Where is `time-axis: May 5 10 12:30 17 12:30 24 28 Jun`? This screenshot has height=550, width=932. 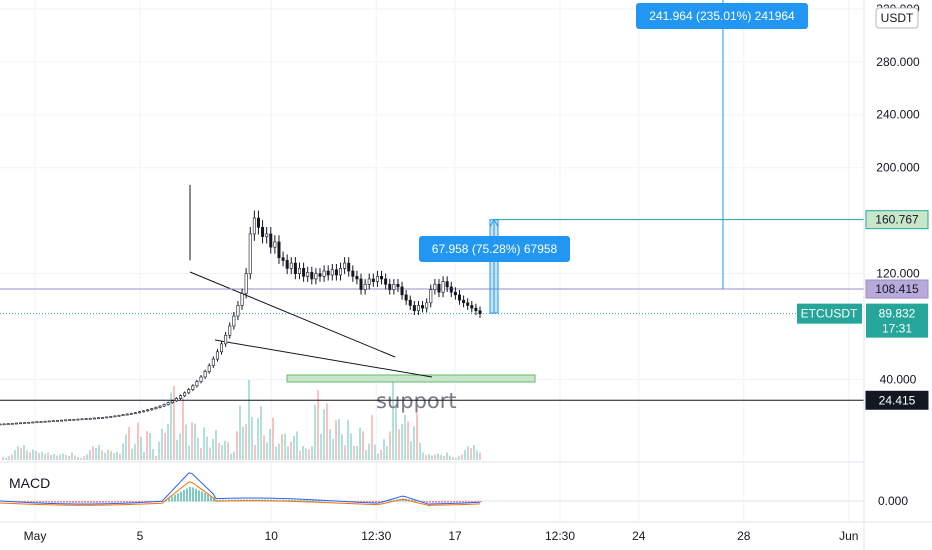
time-axis: May 5 10 12:30 17 12:30 24 28 Jun is located at coordinates (441, 536).